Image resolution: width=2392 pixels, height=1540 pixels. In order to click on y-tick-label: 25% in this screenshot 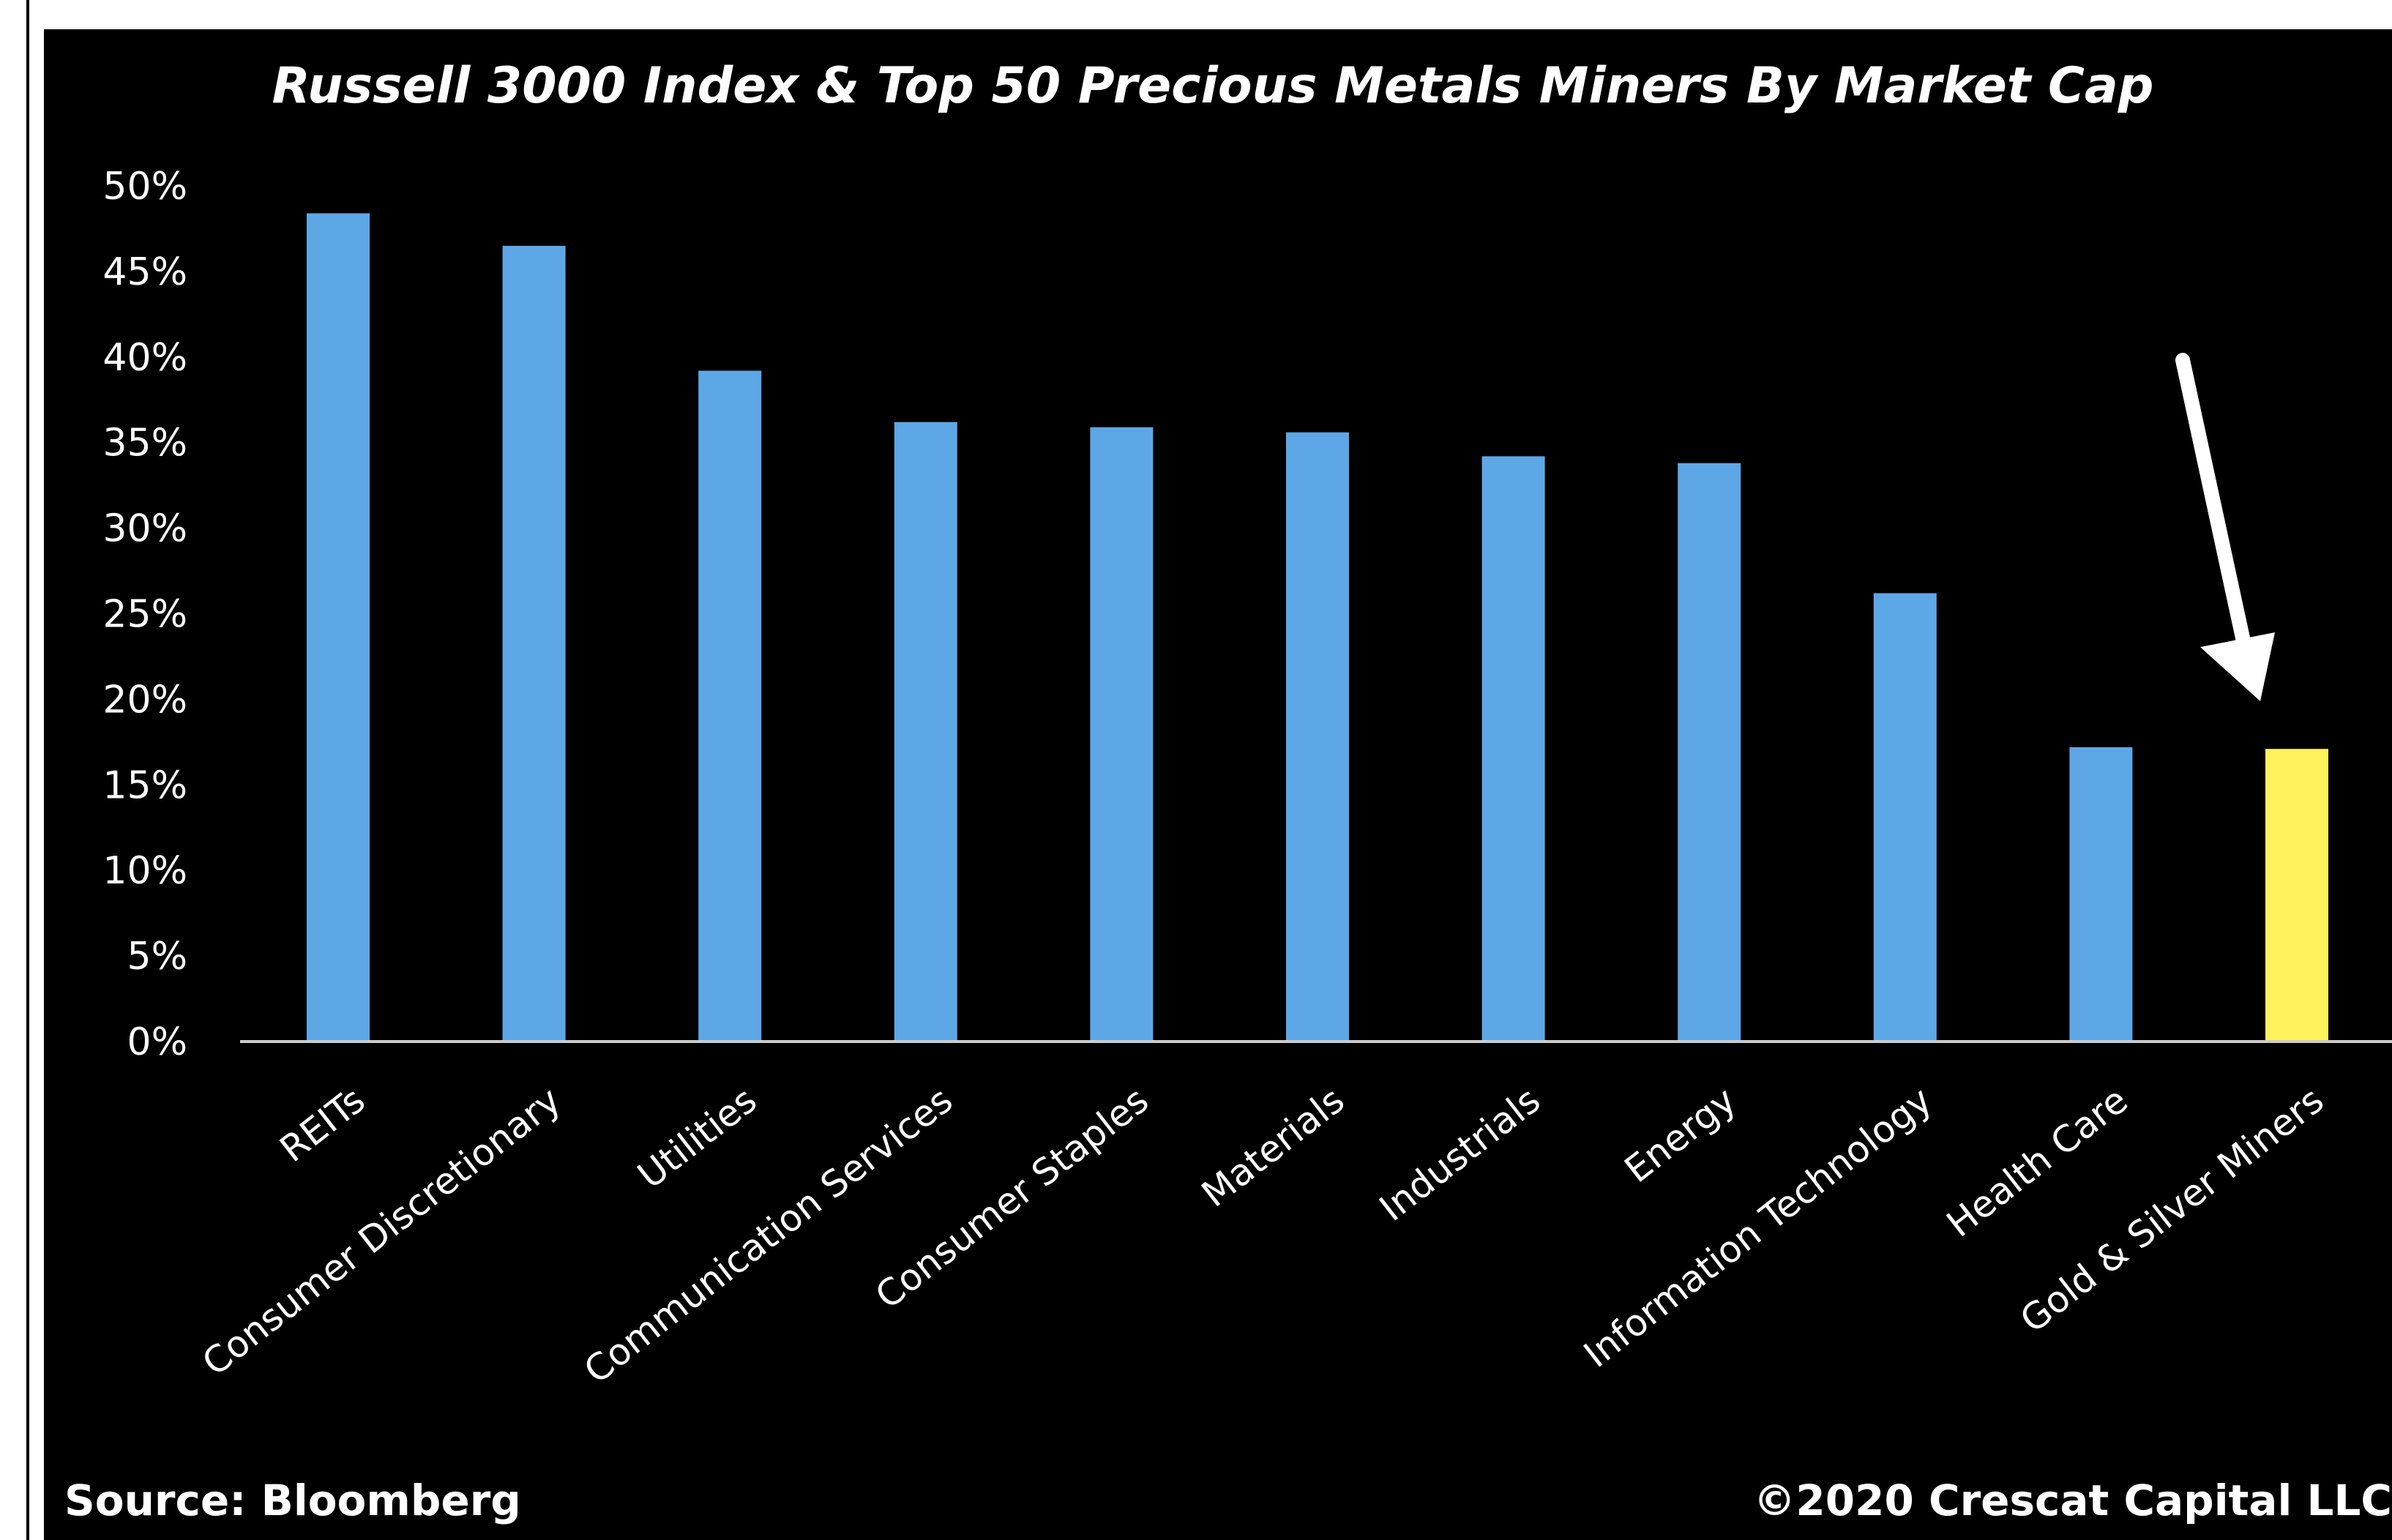, I will do `click(144, 615)`.